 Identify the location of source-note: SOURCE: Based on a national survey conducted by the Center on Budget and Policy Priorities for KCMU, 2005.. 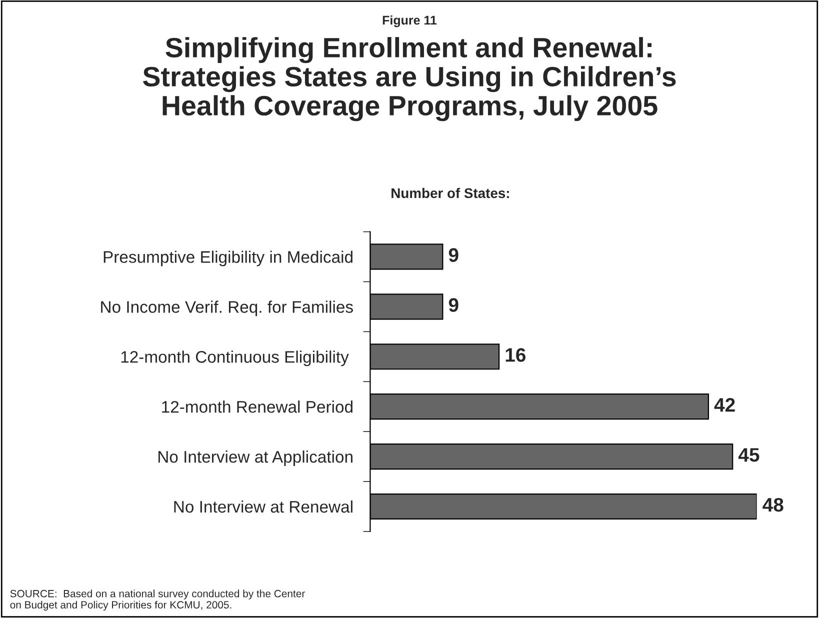
(157, 600).